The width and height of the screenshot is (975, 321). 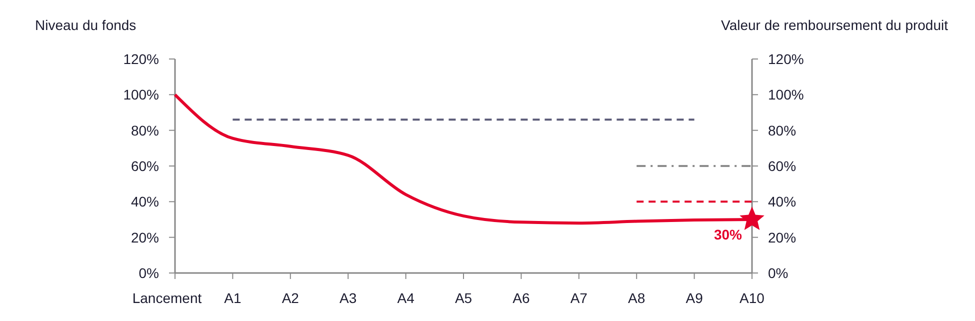 What do you see at coordinates (144, 130) in the screenshot?
I see `y-tick-label: 80%` at bounding box center [144, 130].